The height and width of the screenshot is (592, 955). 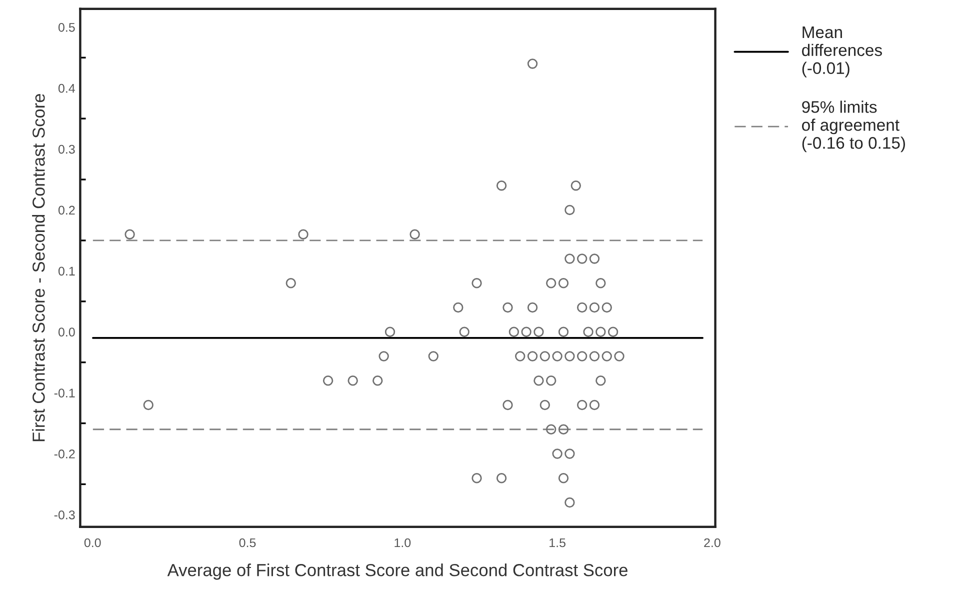 I want to click on x-tick-label: 1.0, so click(x=402, y=543).